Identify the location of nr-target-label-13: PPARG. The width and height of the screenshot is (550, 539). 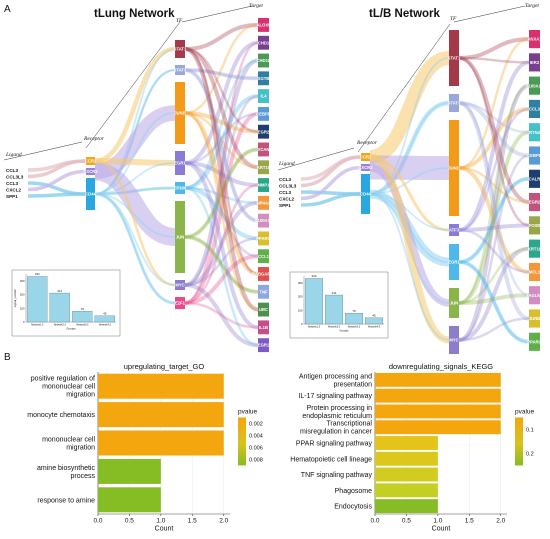
(534, 341).